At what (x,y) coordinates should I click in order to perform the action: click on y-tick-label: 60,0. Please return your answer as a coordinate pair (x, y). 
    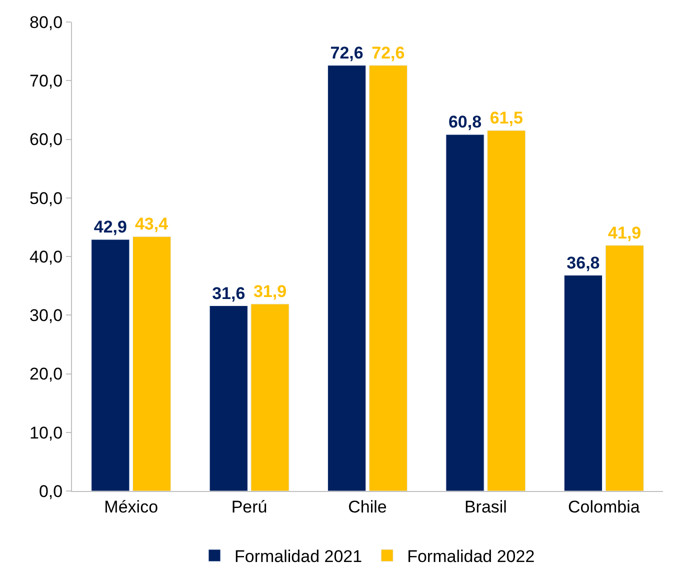
    Looking at the image, I should click on (46, 140).